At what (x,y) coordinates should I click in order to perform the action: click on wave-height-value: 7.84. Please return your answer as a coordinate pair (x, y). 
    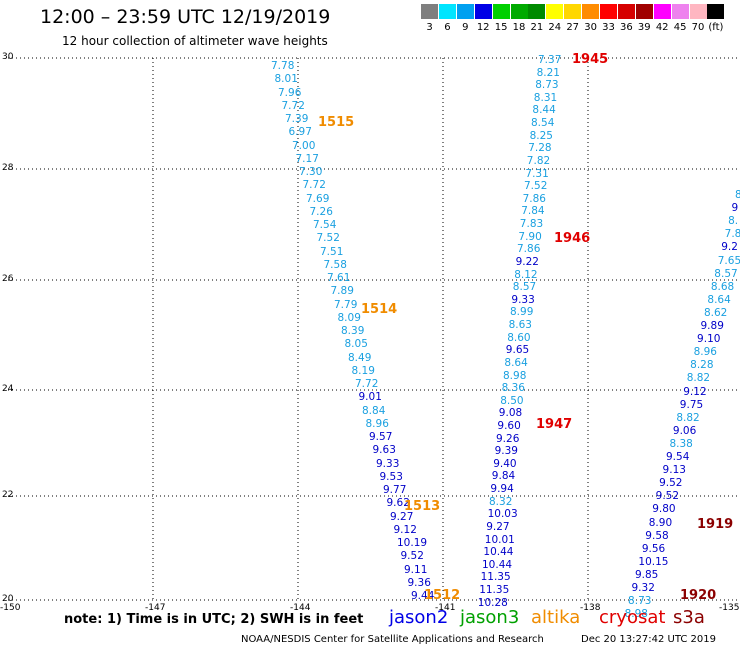
    Looking at the image, I should click on (533, 211).